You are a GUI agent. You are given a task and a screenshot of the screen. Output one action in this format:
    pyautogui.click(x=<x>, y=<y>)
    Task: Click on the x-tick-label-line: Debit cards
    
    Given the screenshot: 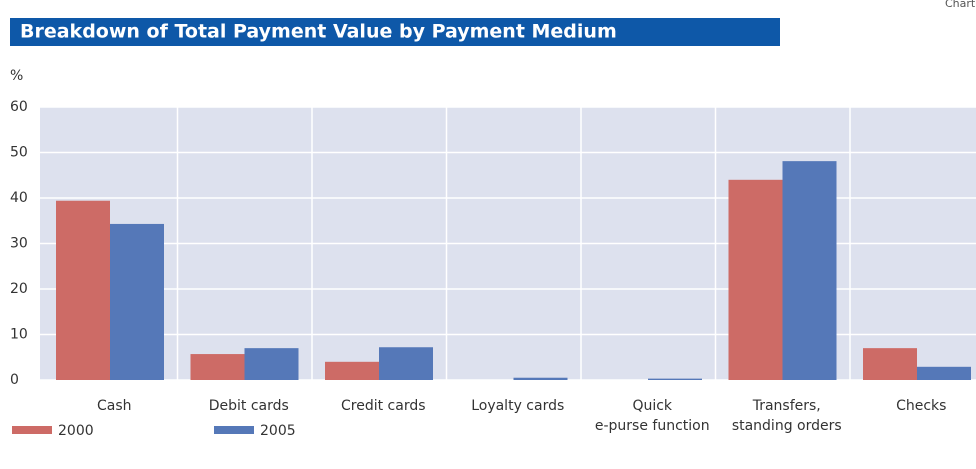 What is the action you would take?
    pyautogui.click(x=249, y=406)
    